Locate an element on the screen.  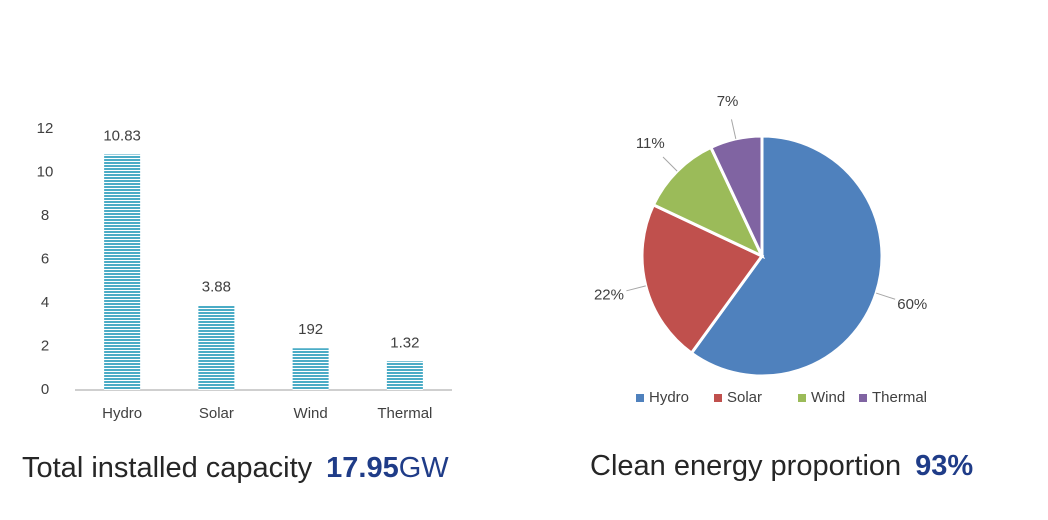
y-tick-label: 4 is located at coordinates (45, 302).